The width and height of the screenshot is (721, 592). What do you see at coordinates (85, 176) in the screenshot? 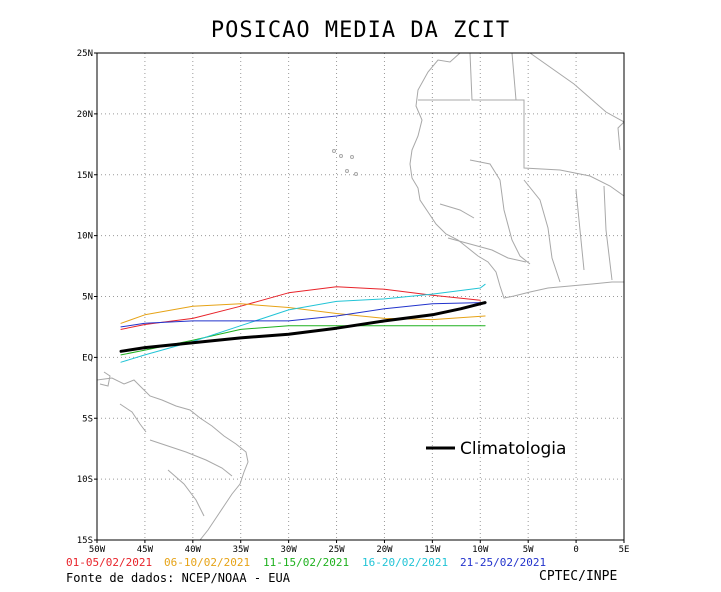
I see `lat-tick-label: 15N` at bounding box center [85, 176].